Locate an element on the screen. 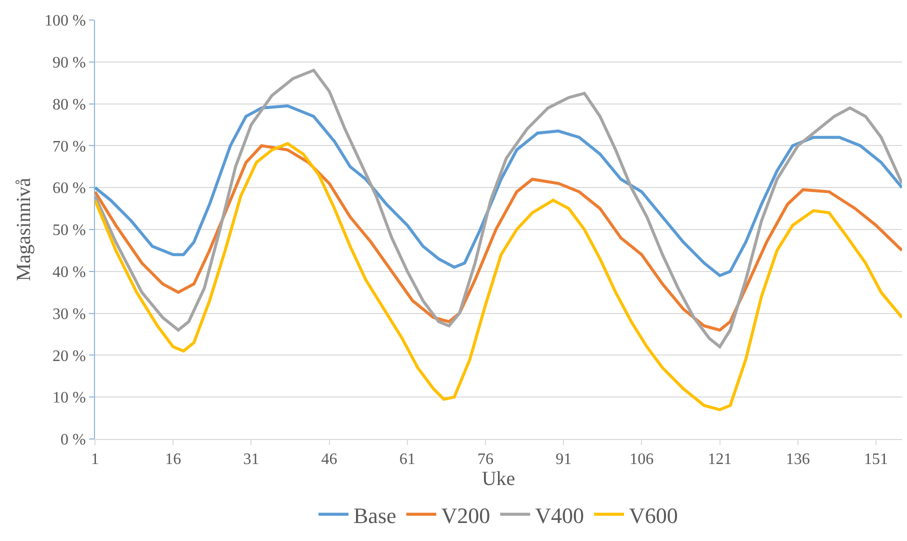 The width and height of the screenshot is (907, 541). legend-label: V600 is located at coordinates (653, 515).